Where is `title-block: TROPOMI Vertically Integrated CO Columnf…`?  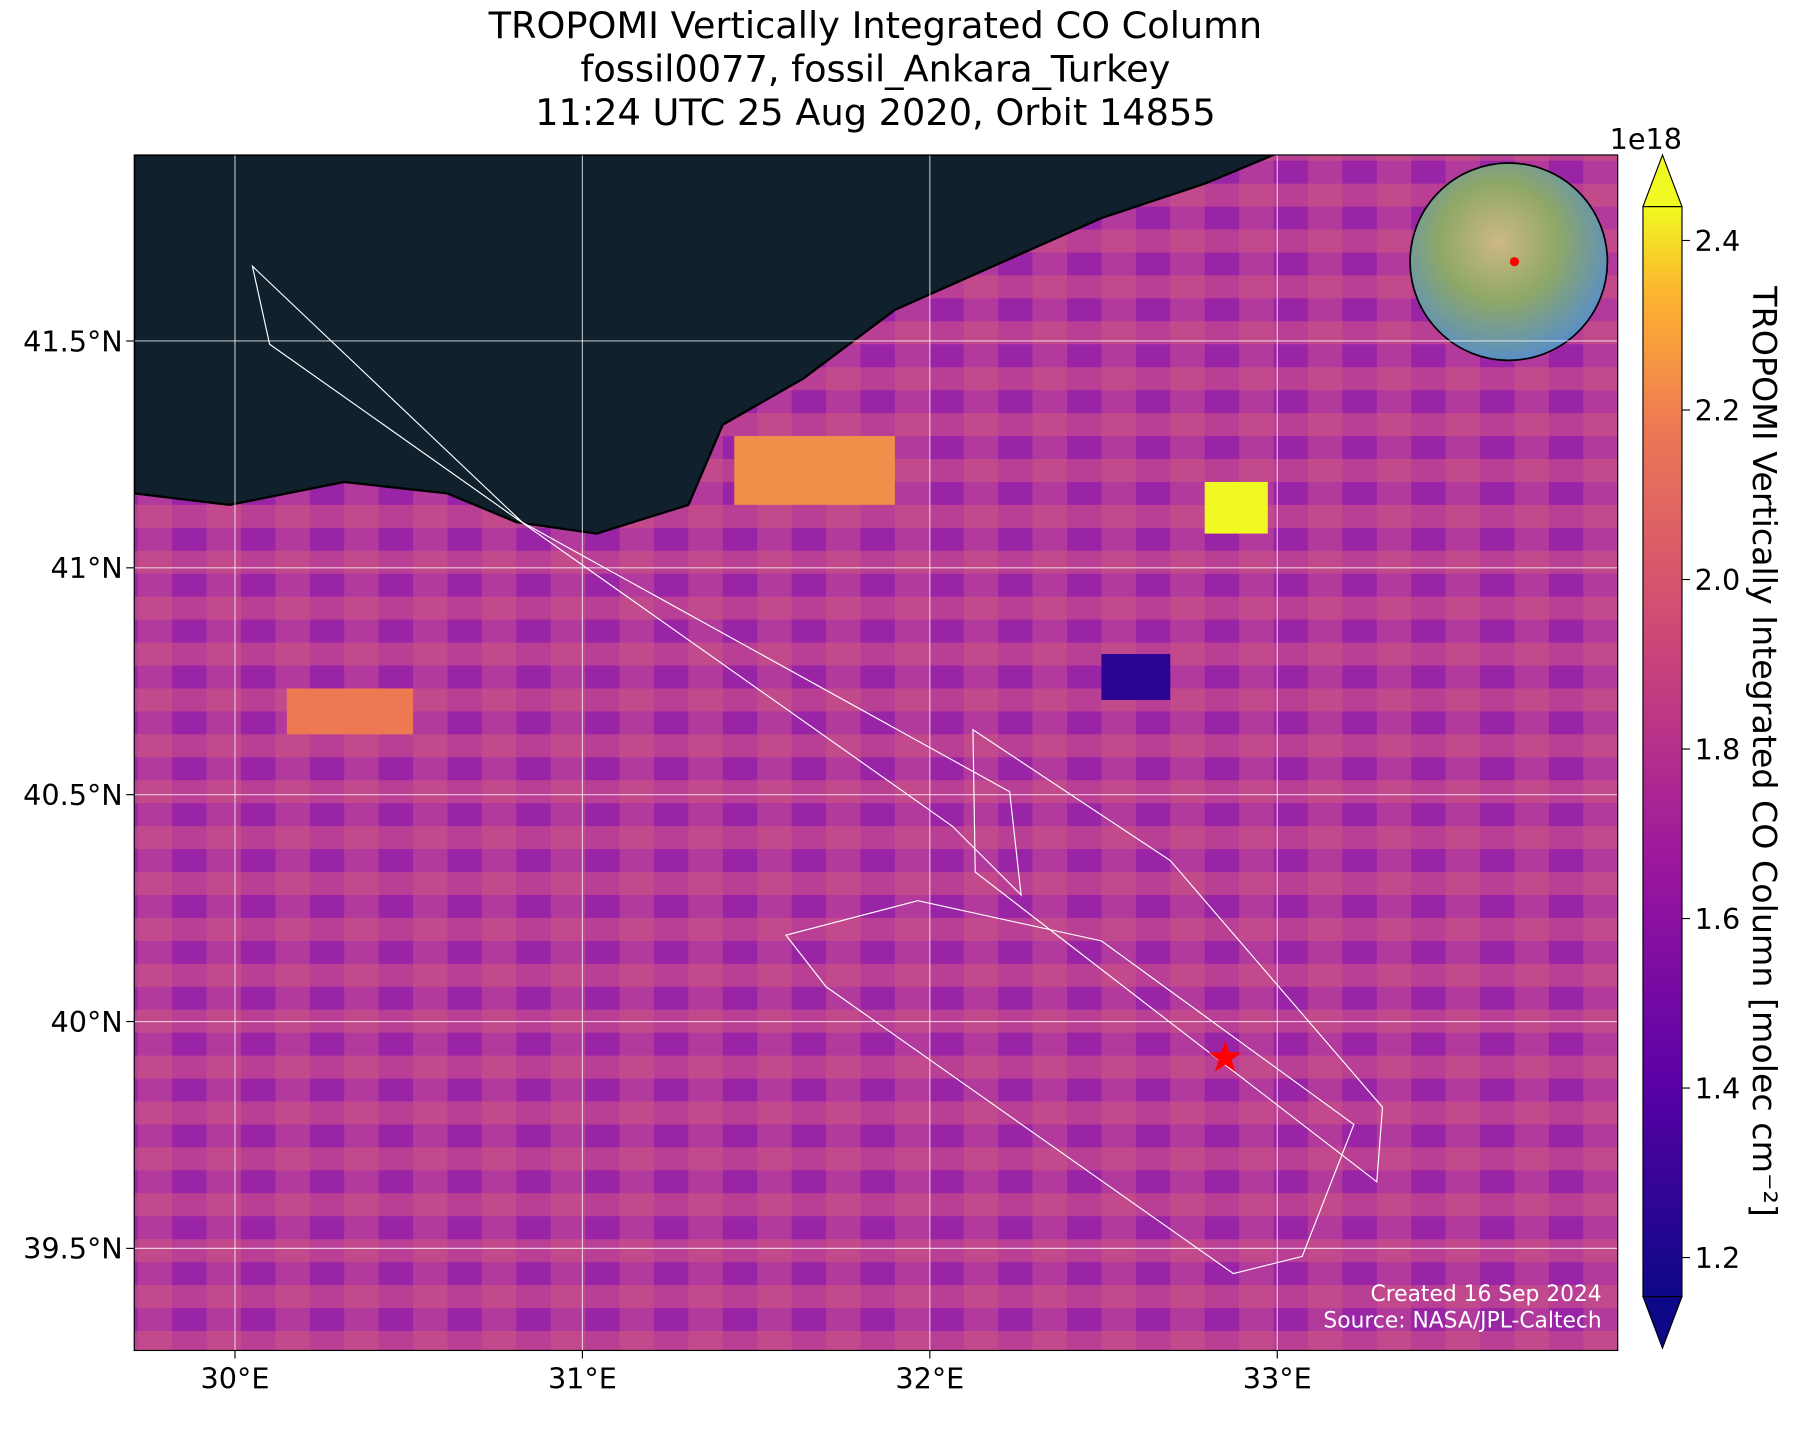
title-block: TROPOMI Vertically Integrated CO Columnf… is located at coordinates (875, 69).